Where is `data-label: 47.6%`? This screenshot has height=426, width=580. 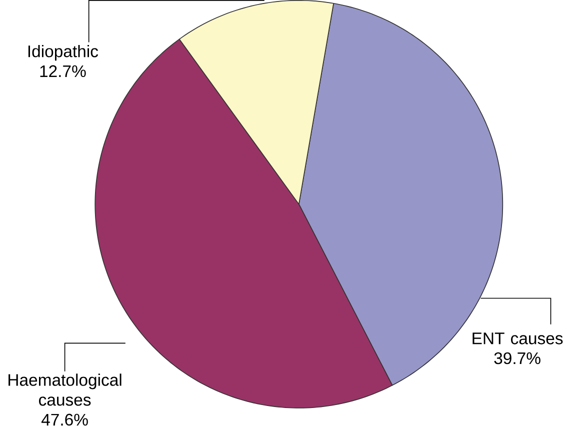
data-label: 47.6% is located at coordinates (64, 420).